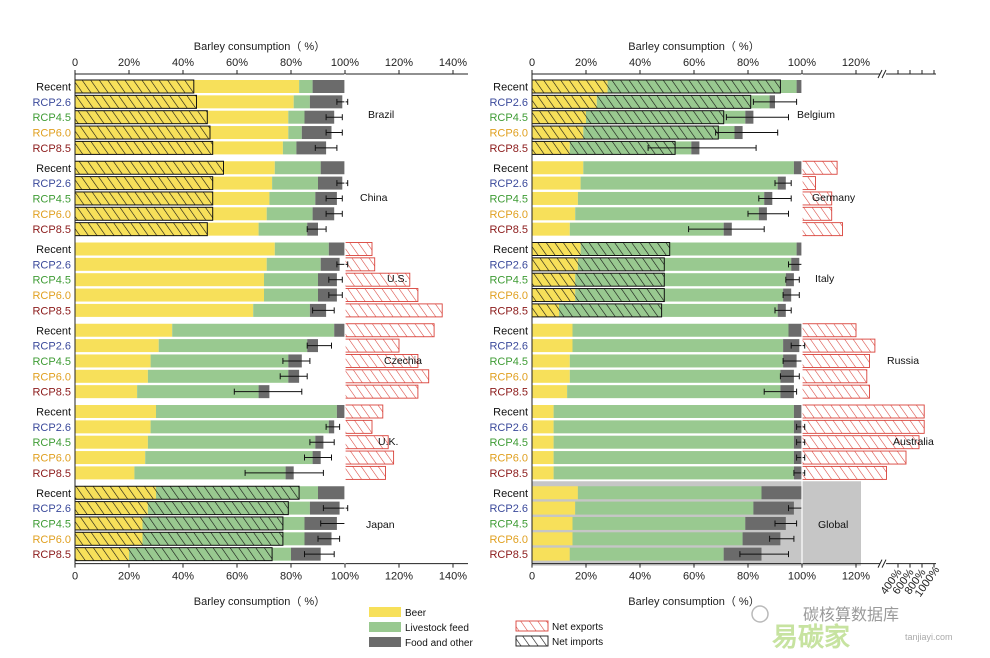  Describe the element at coordinates (856, 63) in the screenshot. I see `top-tick-label: 120%` at that location.